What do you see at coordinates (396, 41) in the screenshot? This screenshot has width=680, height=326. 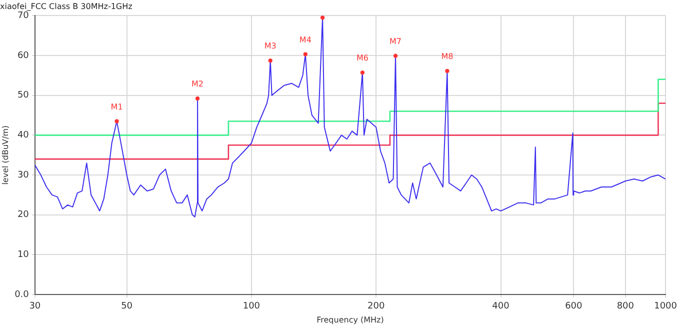 I see `annotation: M7` at bounding box center [396, 41].